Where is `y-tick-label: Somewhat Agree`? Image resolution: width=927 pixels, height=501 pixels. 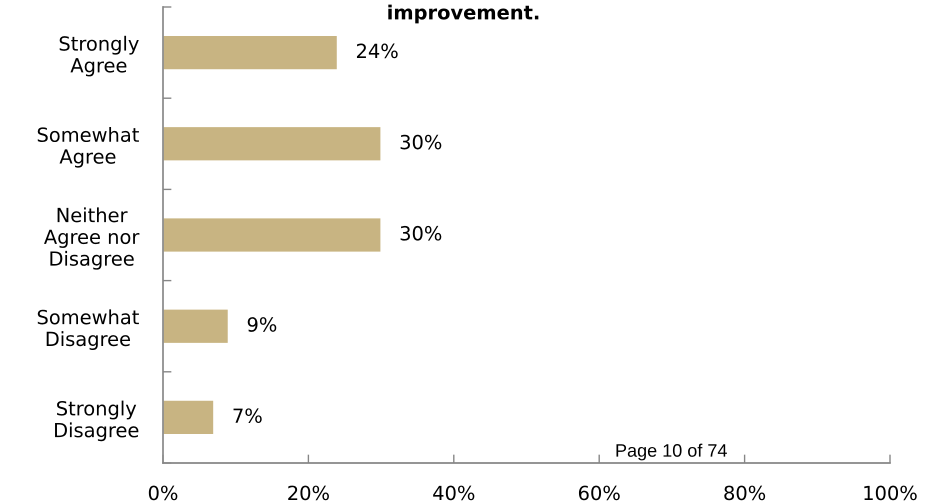 y-tick-label: Somewhat Agree is located at coordinates (88, 147).